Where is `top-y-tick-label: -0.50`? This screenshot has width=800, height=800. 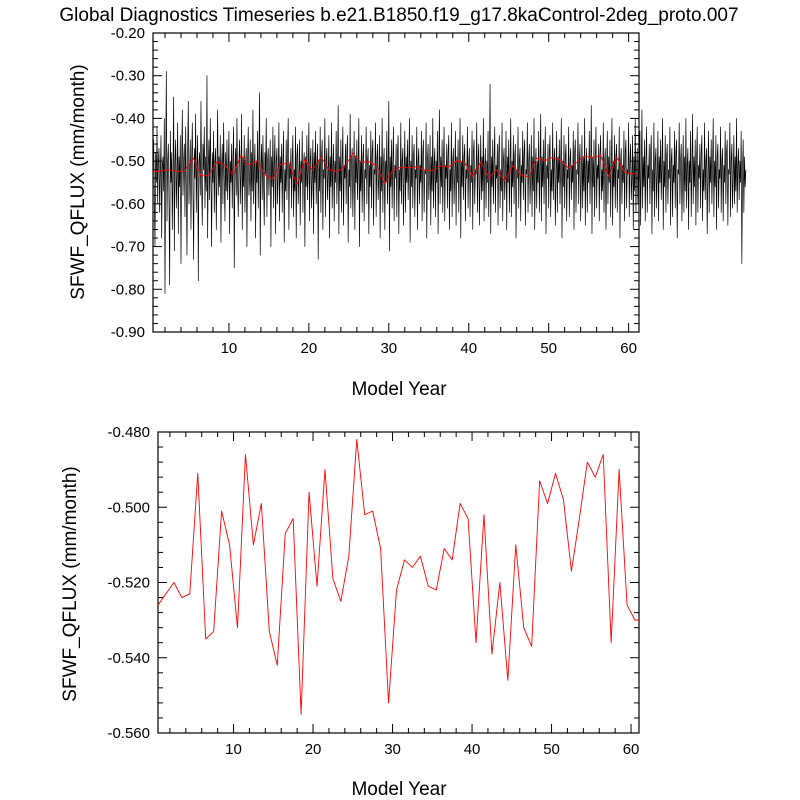
top-y-tick-label: -0.50 is located at coordinates (128, 161).